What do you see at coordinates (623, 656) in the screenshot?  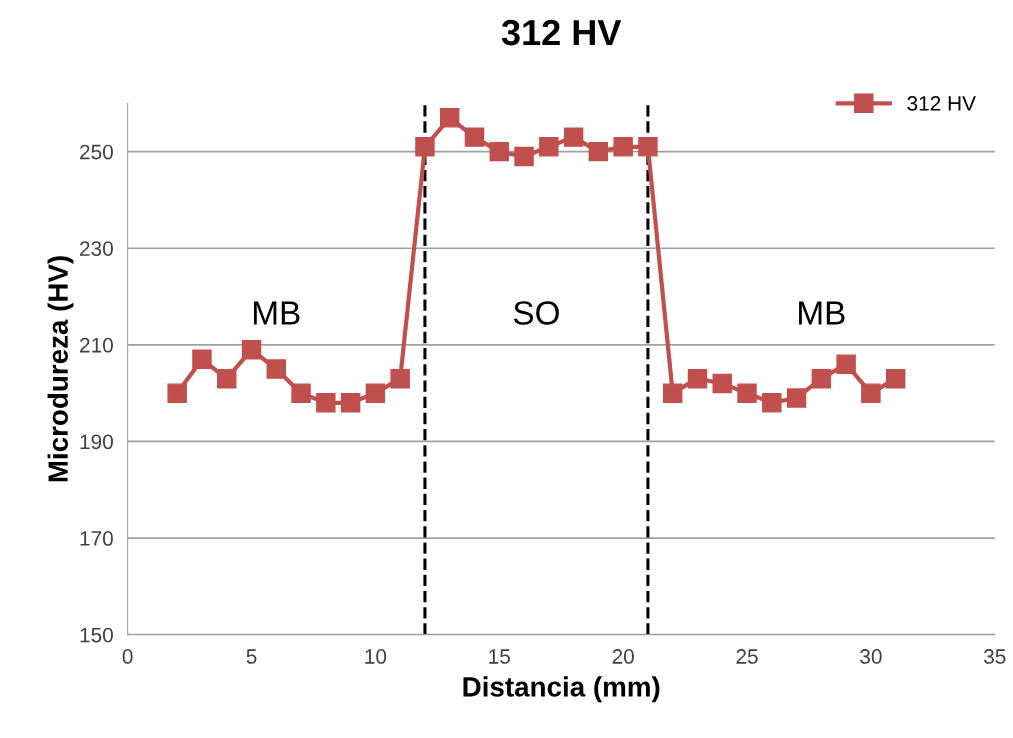 I see `x-tick-label: 20` at bounding box center [623, 656].